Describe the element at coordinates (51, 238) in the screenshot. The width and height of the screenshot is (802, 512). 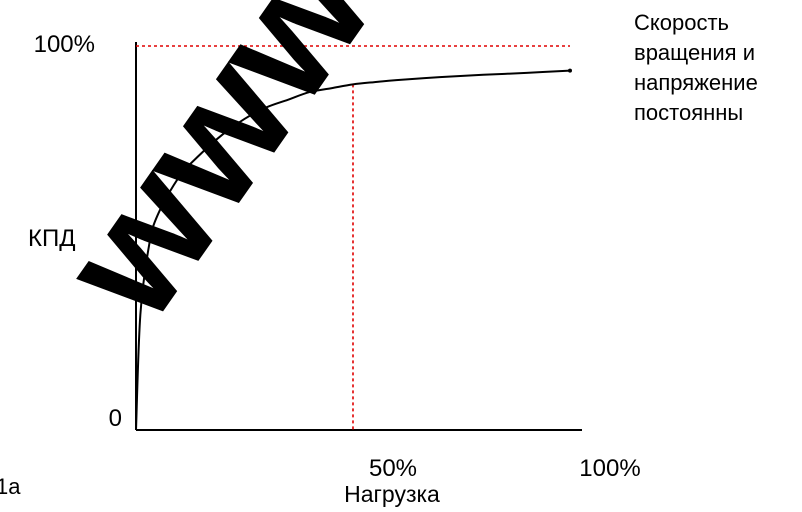
I see `y-axis-label: КПД` at that location.